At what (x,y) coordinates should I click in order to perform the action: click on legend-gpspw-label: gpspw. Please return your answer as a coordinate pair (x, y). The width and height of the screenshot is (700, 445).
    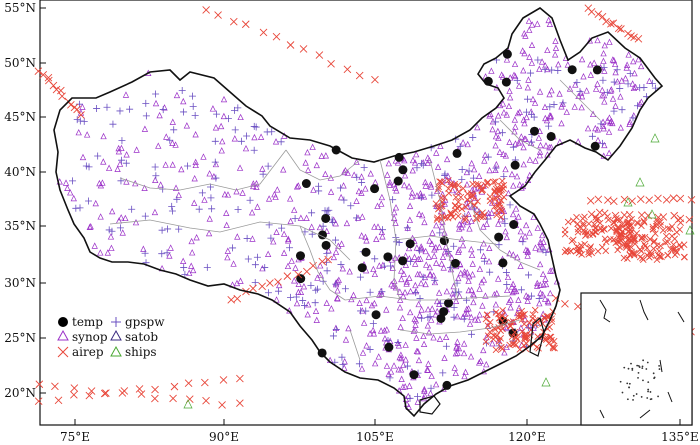
    Looking at the image, I should click on (145, 322).